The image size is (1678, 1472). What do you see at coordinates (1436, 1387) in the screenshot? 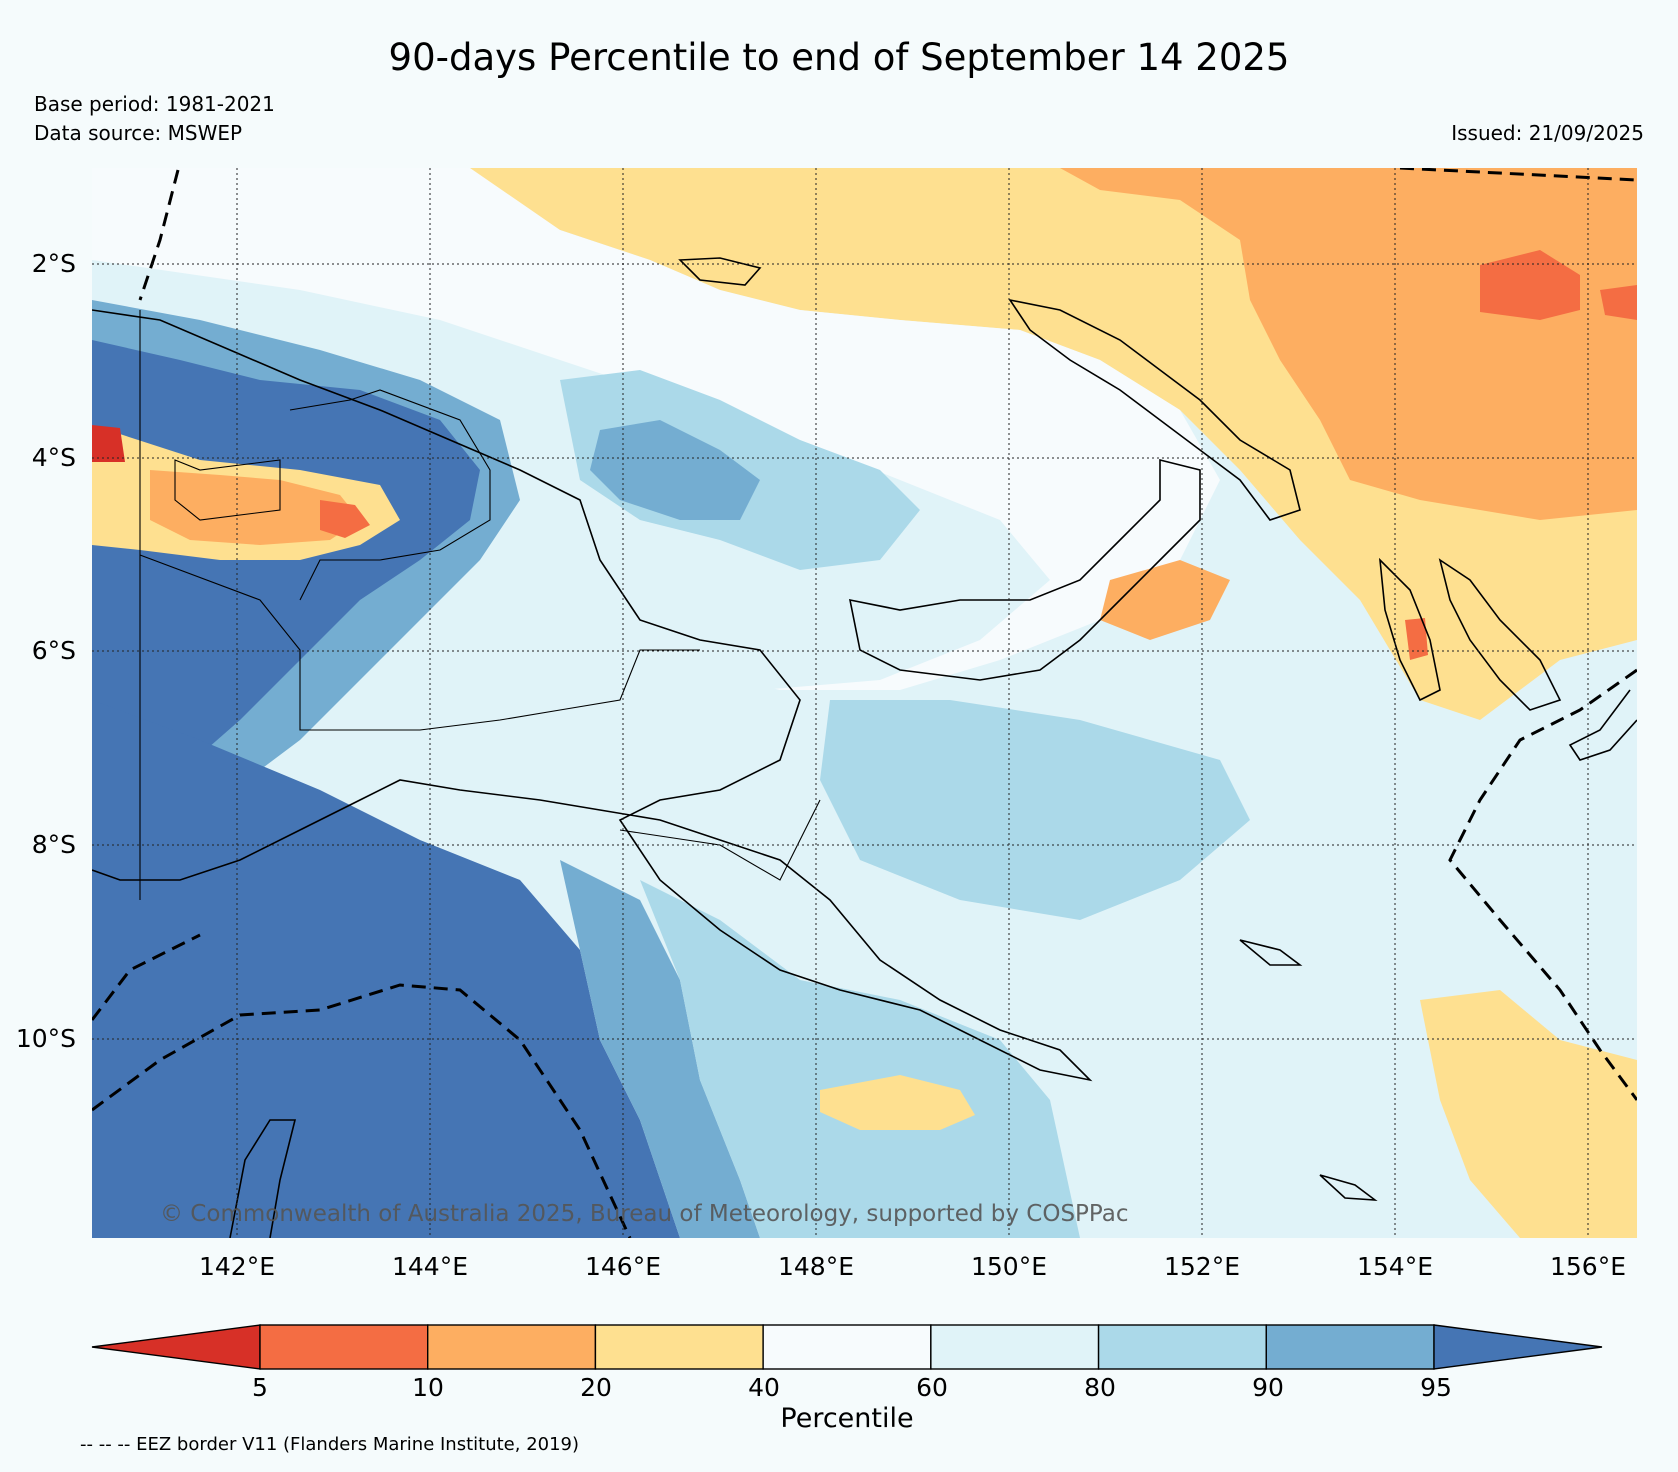
I see `colorbar-tick: 95` at bounding box center [1436, 1387].